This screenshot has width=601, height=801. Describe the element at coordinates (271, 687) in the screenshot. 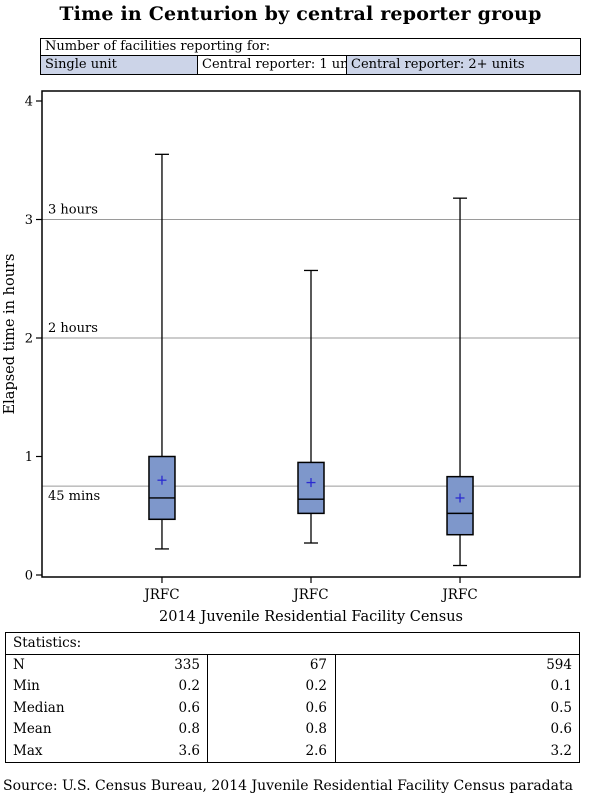

I see `stats-value: 0.2` at that location.